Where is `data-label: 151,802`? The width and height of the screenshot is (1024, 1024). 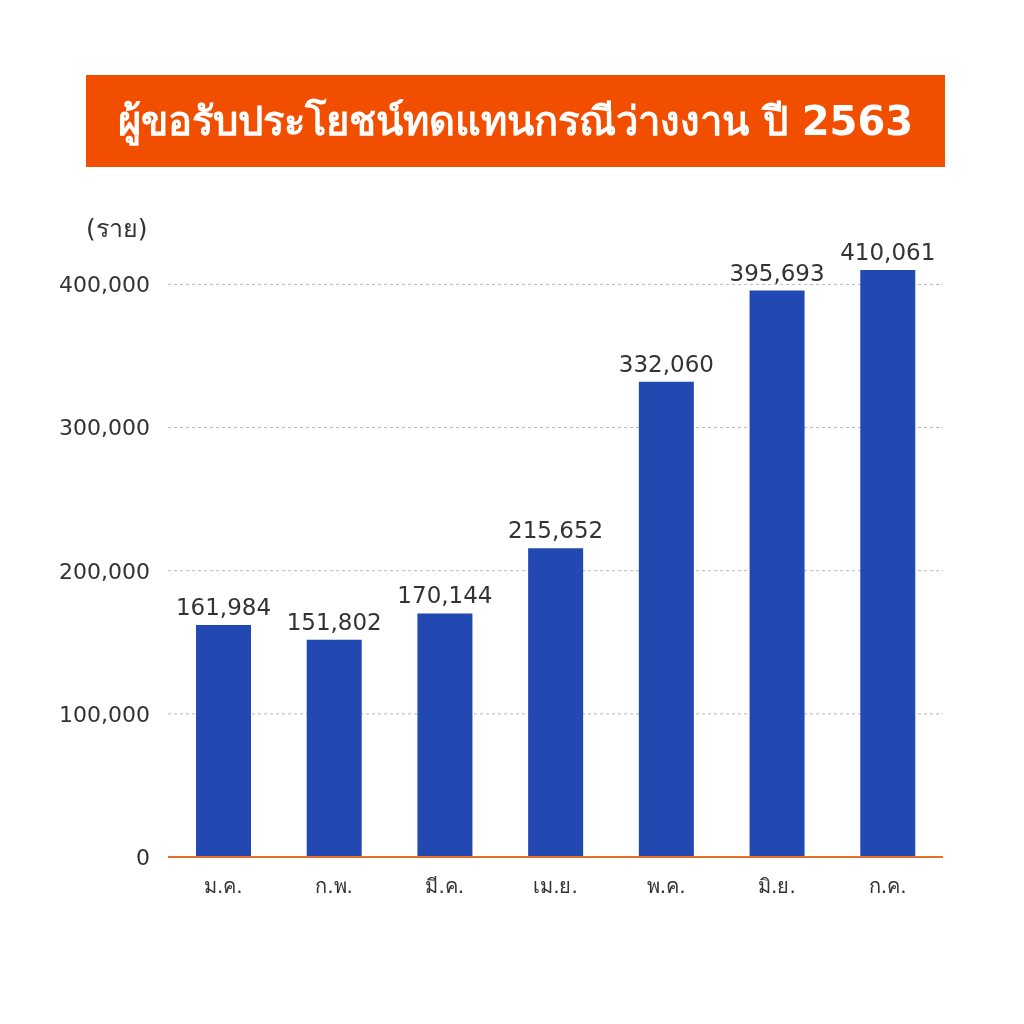 data-label: 151,802 is located at coordinates (334, 621).